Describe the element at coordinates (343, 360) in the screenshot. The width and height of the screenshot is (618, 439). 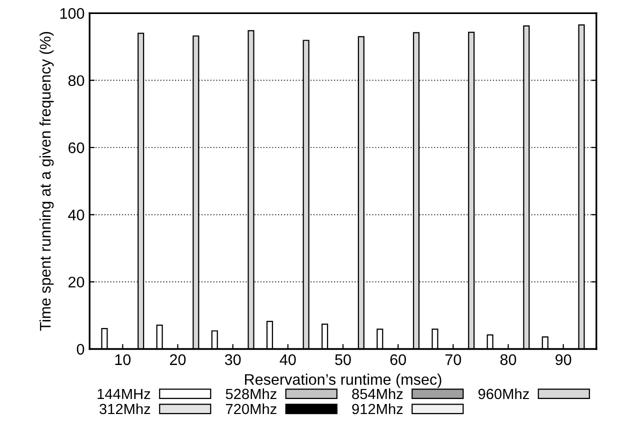
I see `x-tick-label: 50` at that location.